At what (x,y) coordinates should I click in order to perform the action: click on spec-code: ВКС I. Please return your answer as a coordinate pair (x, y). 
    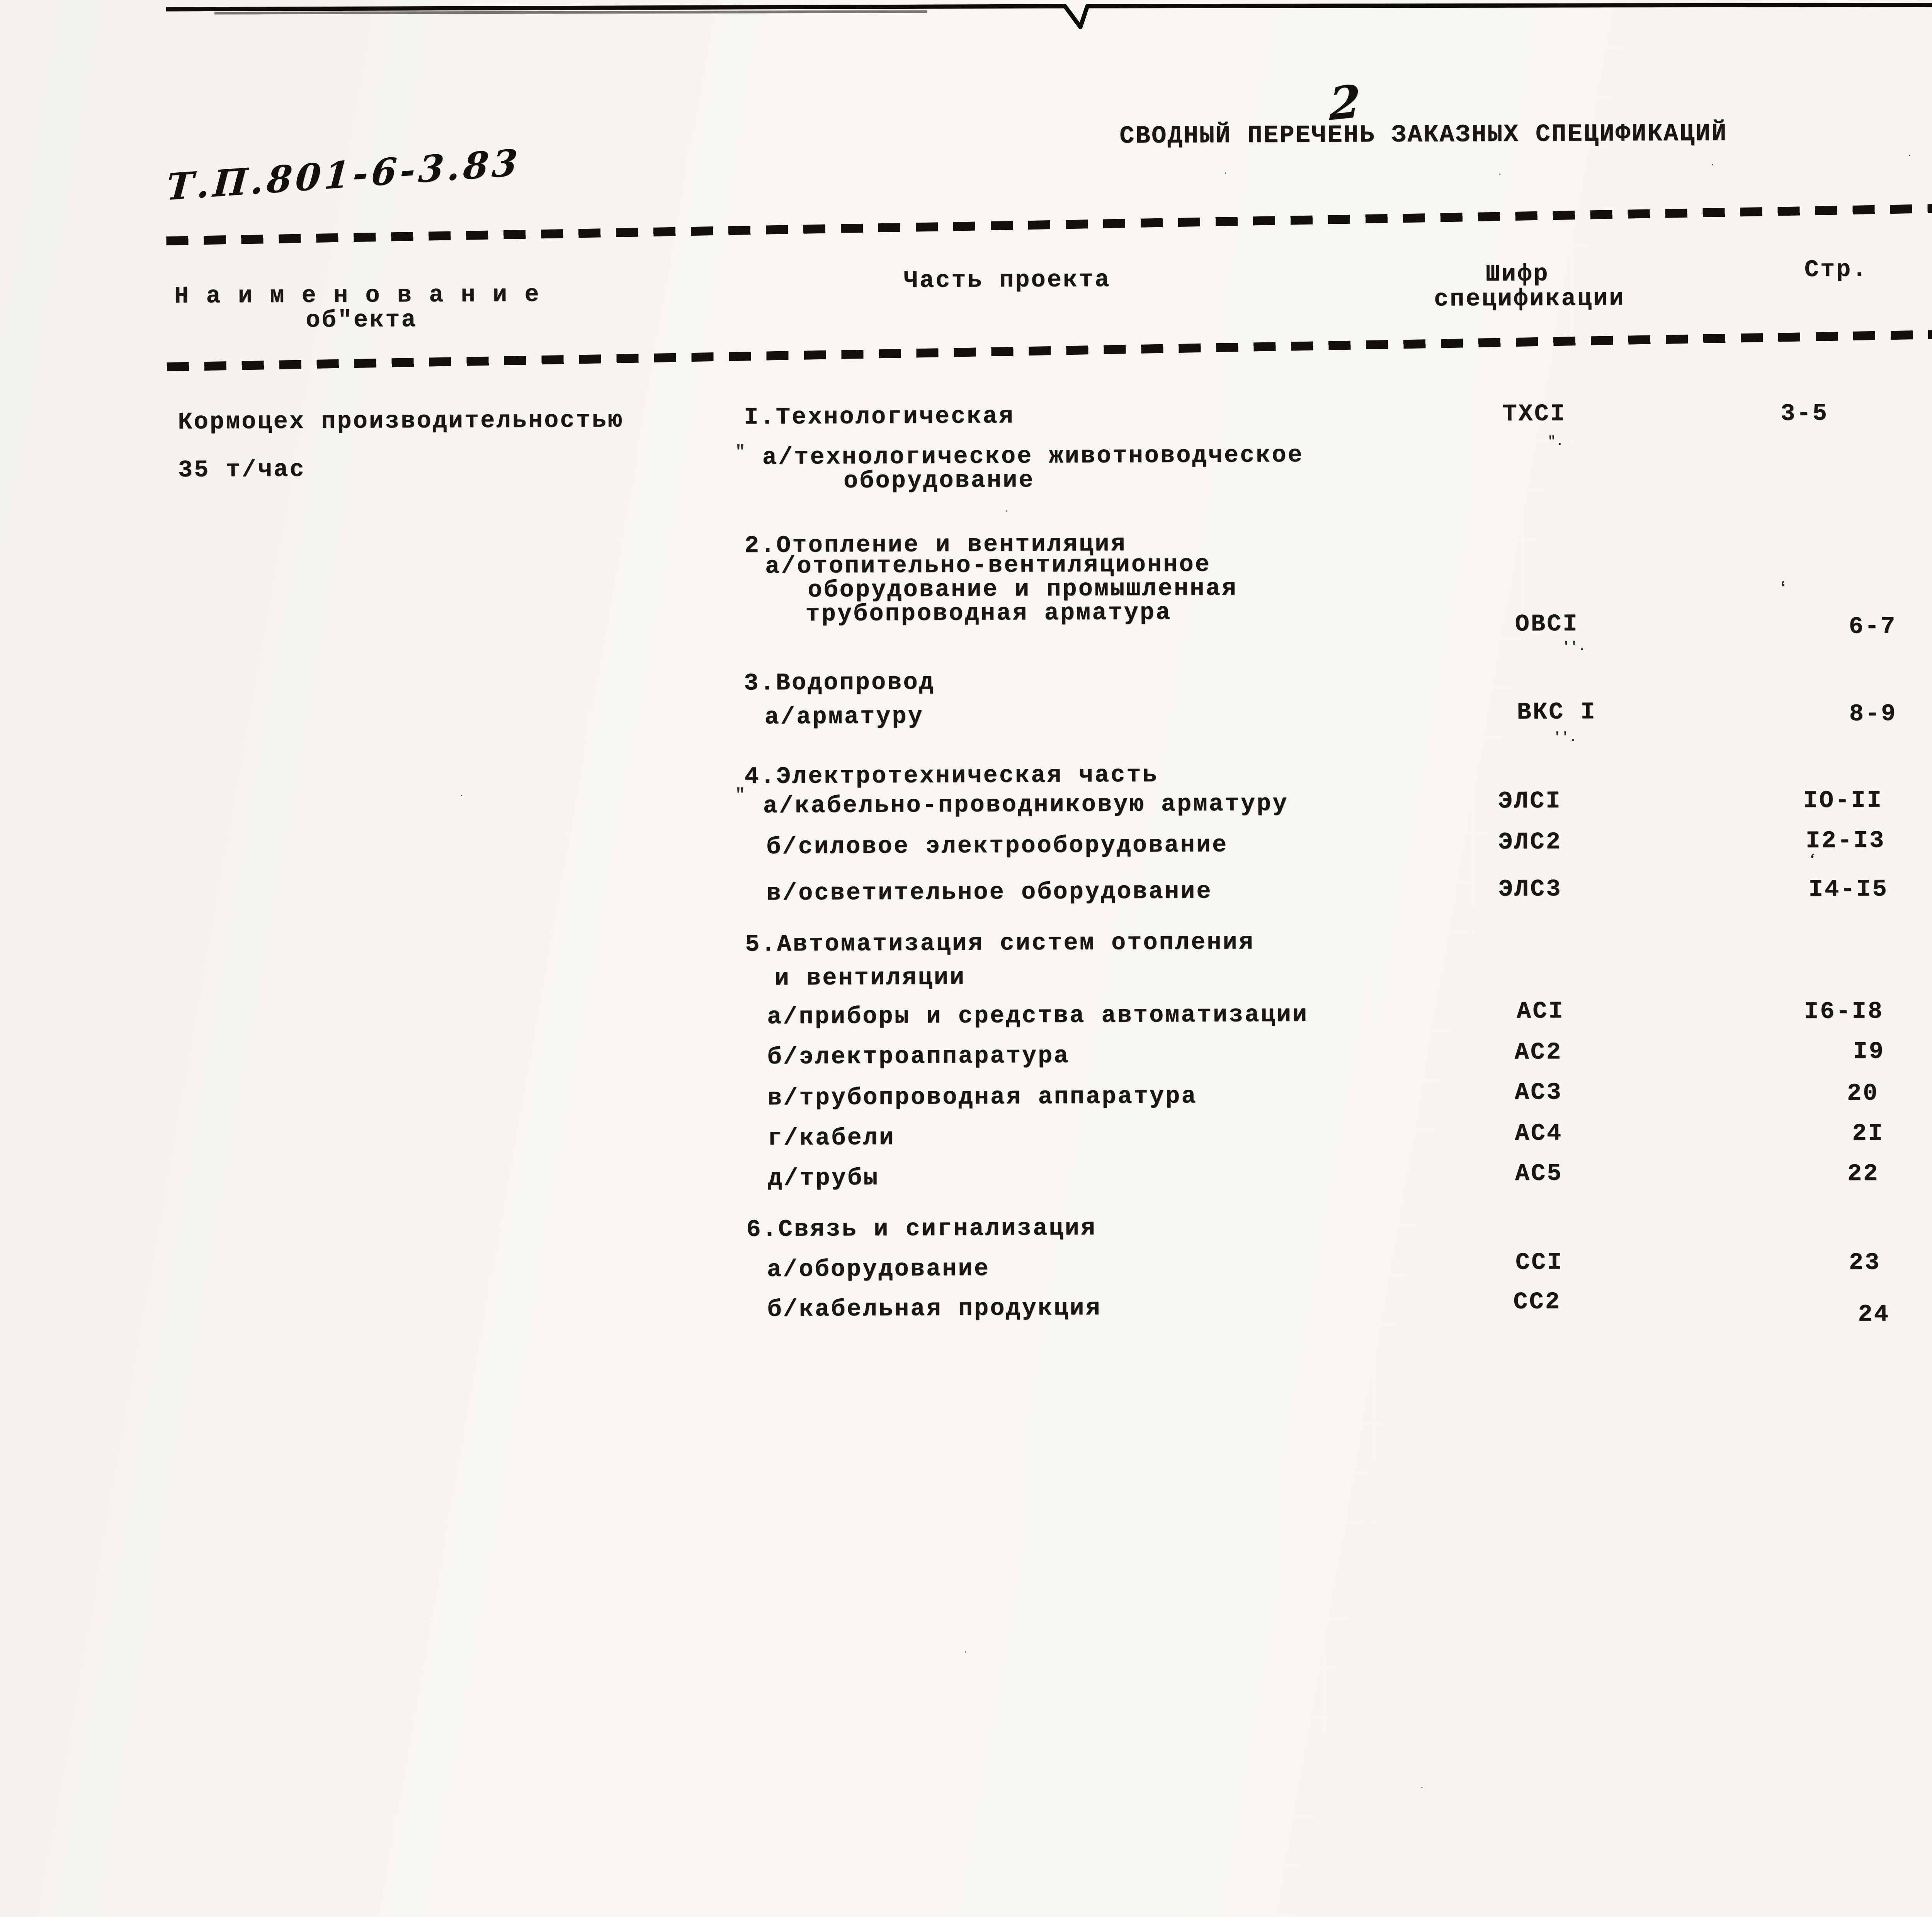
    Looking at the image, I should click on (1557, 712).